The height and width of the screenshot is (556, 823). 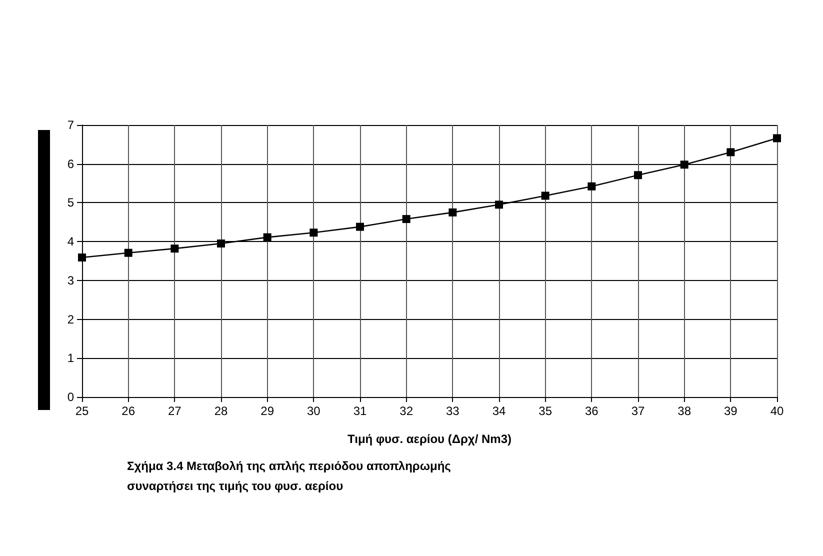 I want to click on x-tick-label: 31, so click(x=360, y=411).